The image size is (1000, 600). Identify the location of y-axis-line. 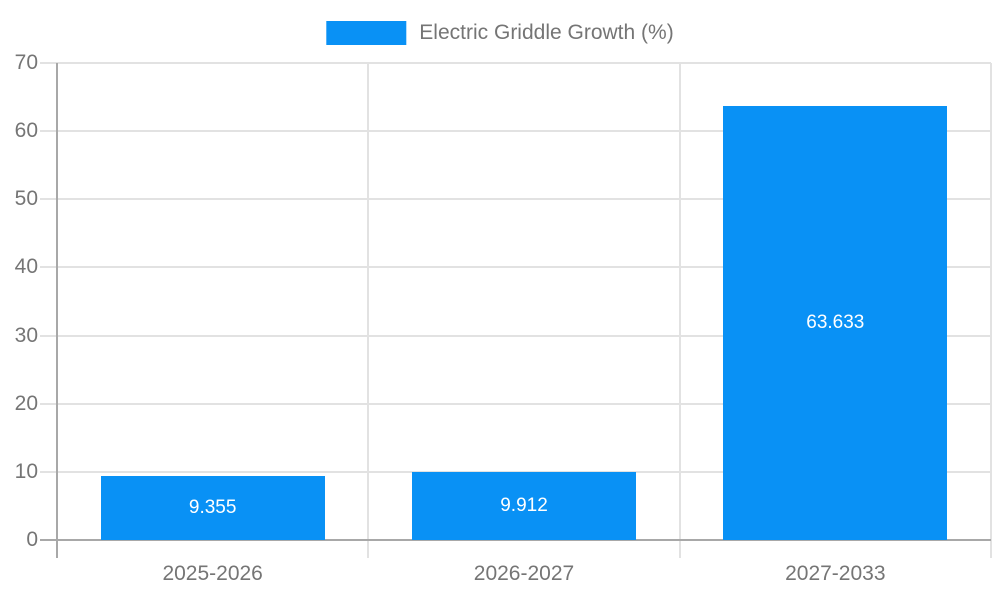
(57, 310).